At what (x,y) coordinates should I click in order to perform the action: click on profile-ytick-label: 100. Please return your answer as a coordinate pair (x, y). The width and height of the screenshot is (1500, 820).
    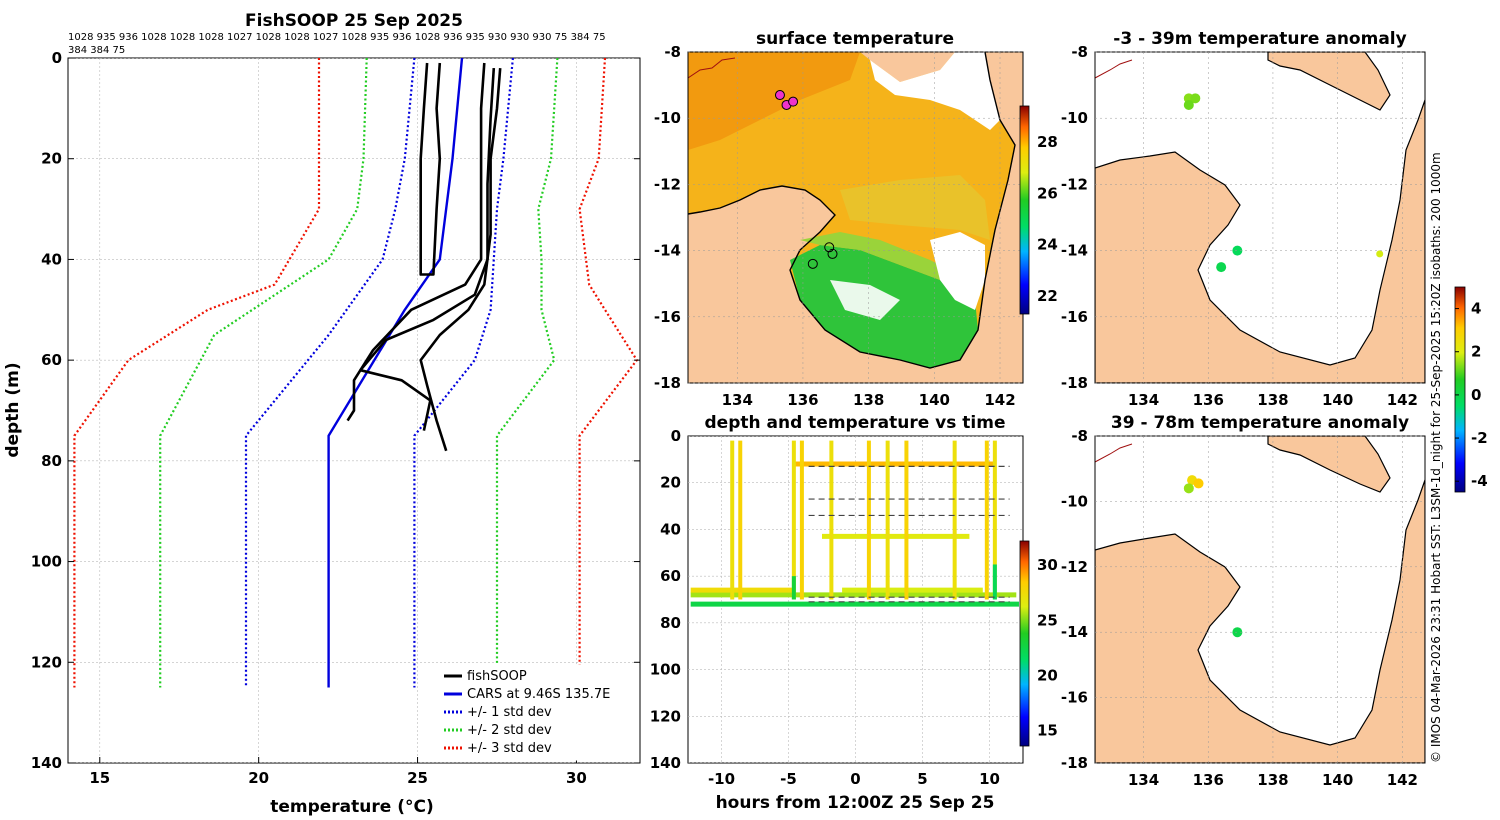
    Looking at the image, I should click on (46, 562).